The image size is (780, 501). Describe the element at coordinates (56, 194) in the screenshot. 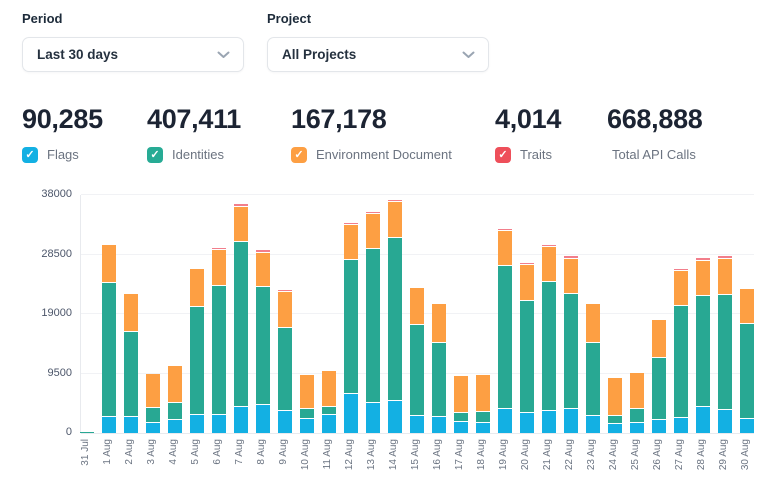

I see `y-axis-tick: 38000` at that location.